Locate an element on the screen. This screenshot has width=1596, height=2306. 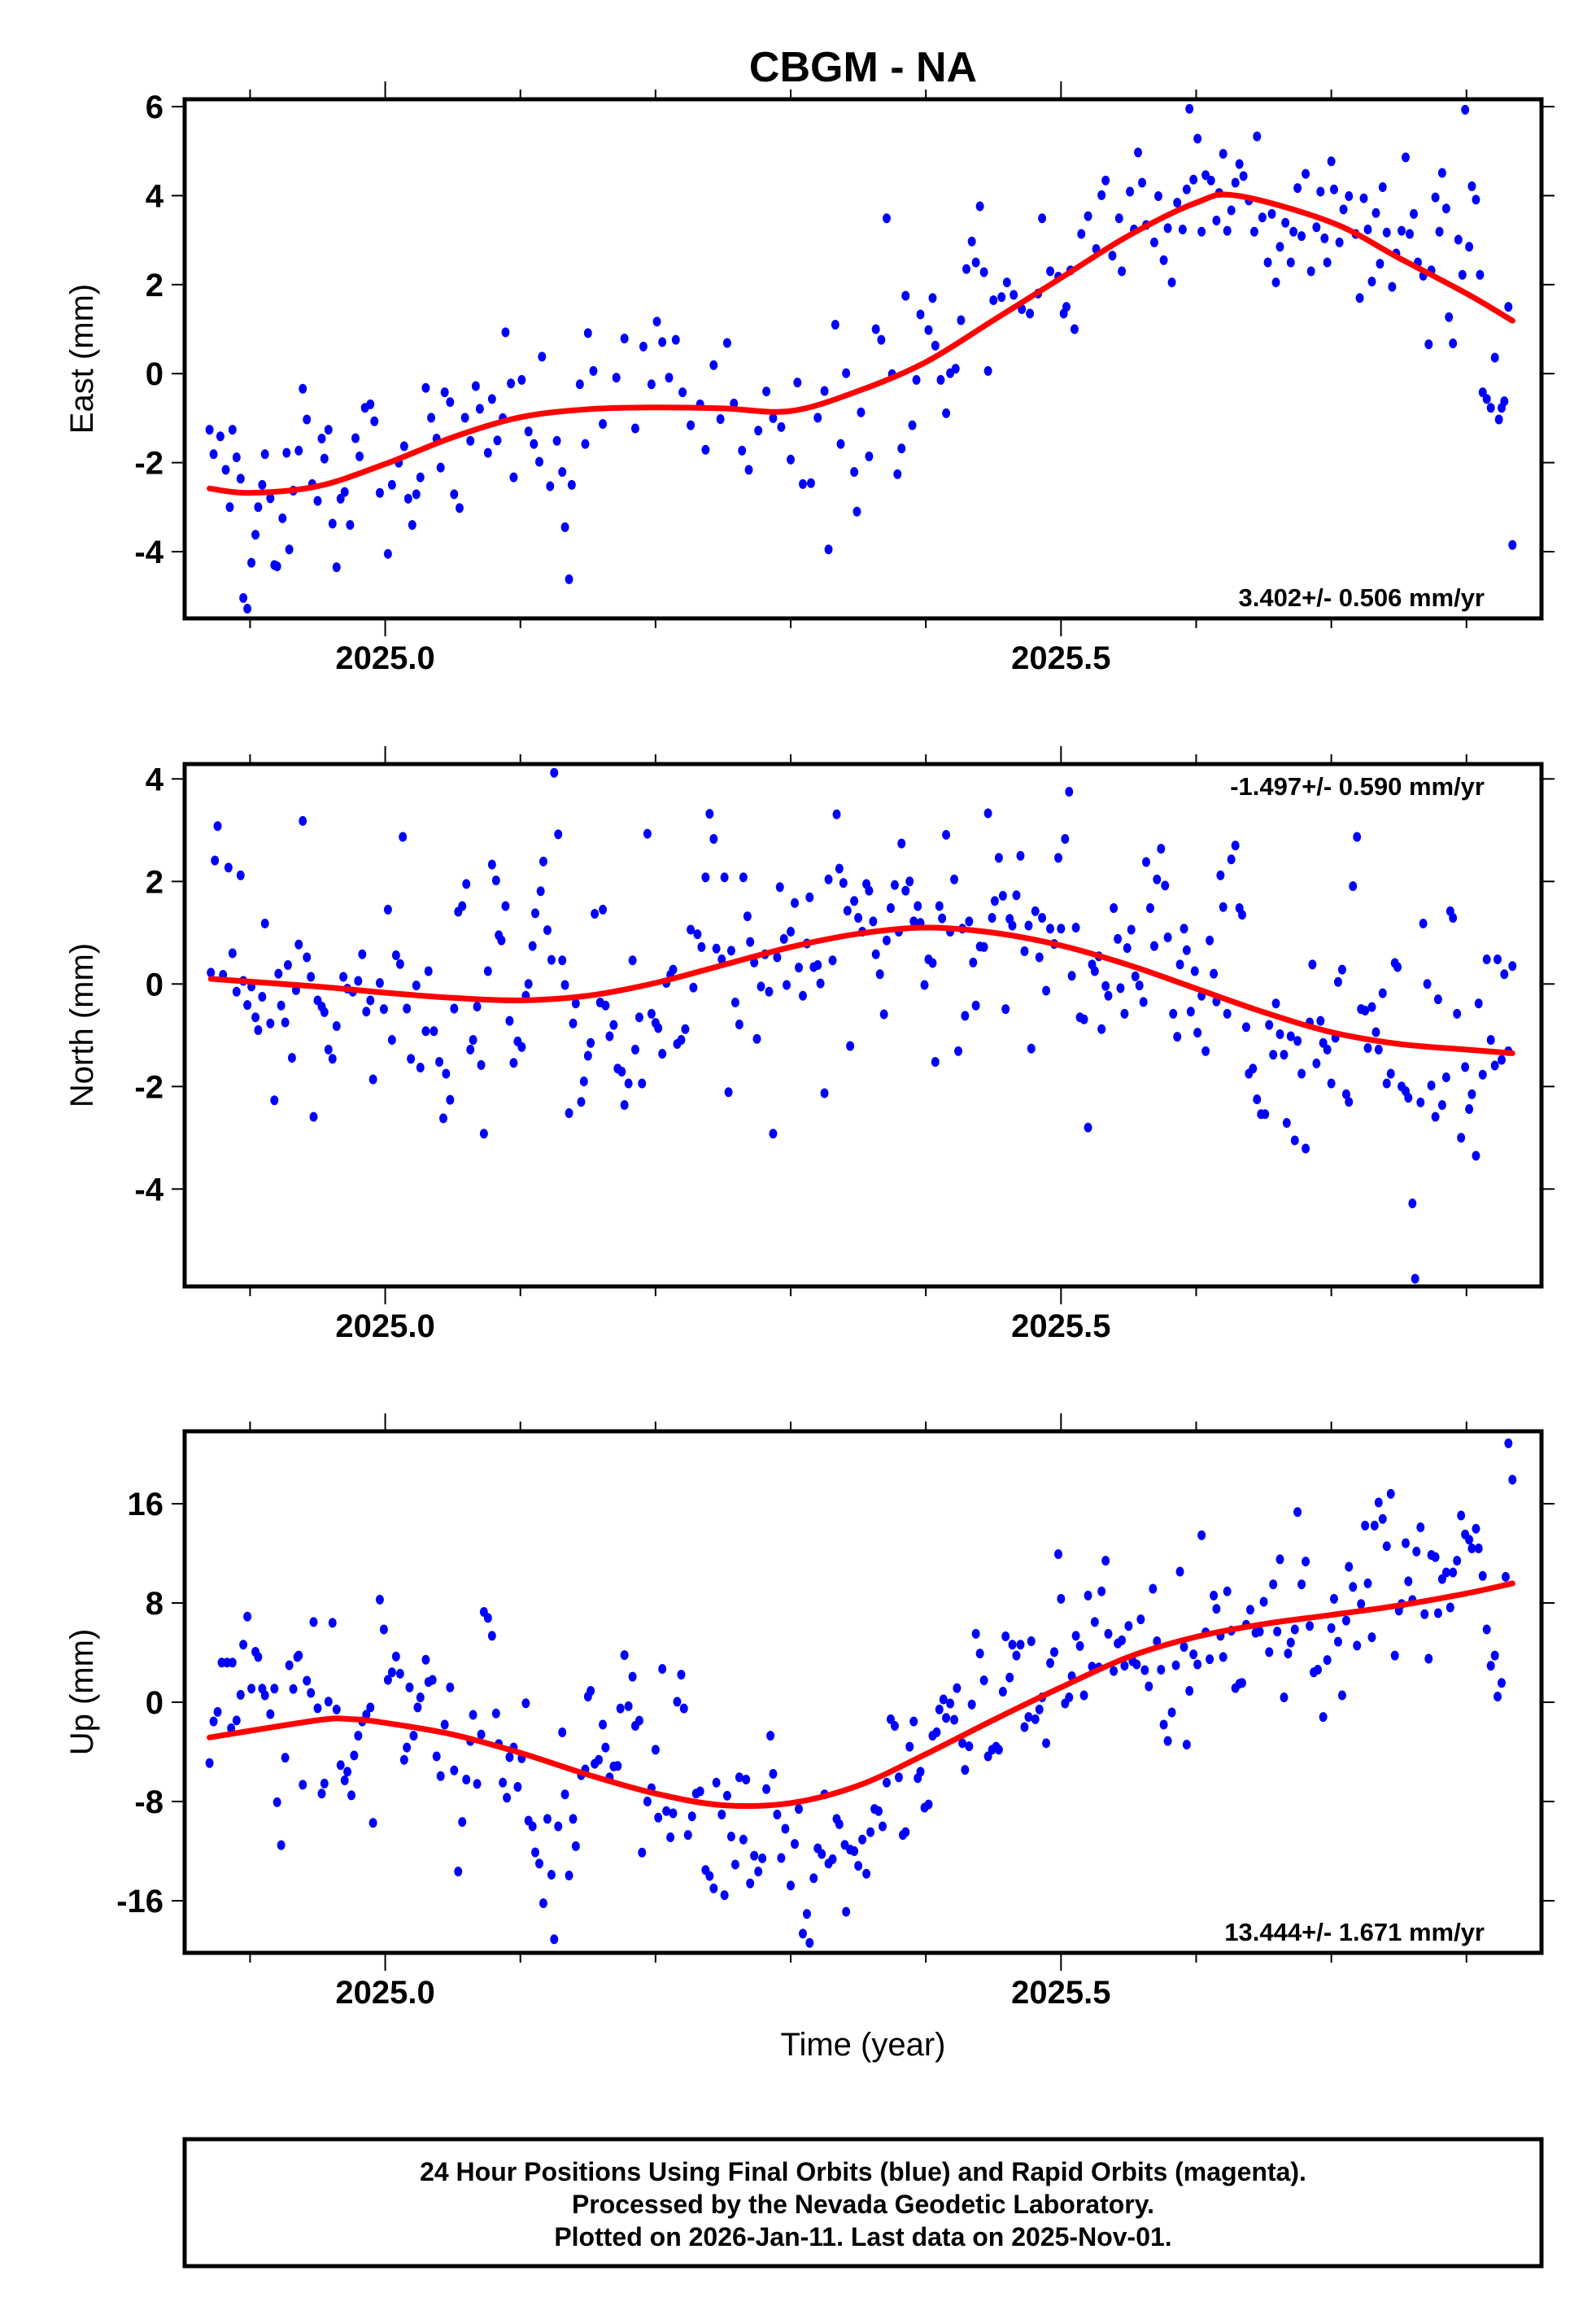
y-tick-label: 0 is located at coordinates (155, 984).